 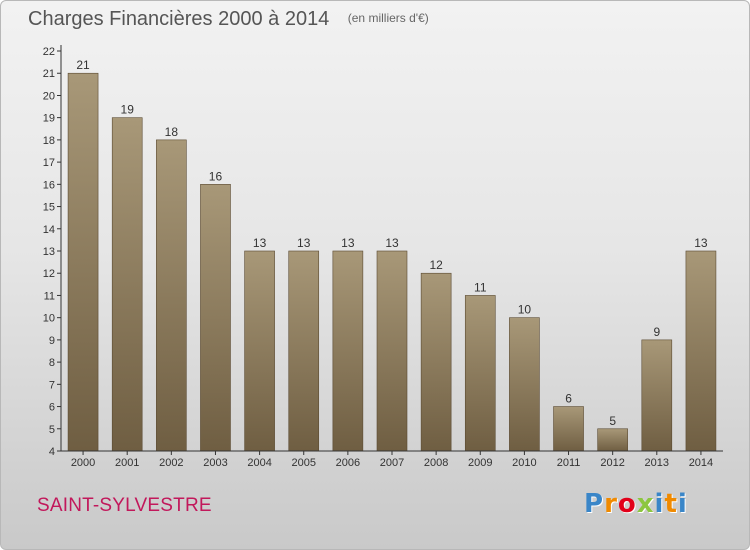 What do you see at coordinates (657, 463) in the screenshot?
I see `x-tick-label-2013: 2013` at bounding box center [657, 463].